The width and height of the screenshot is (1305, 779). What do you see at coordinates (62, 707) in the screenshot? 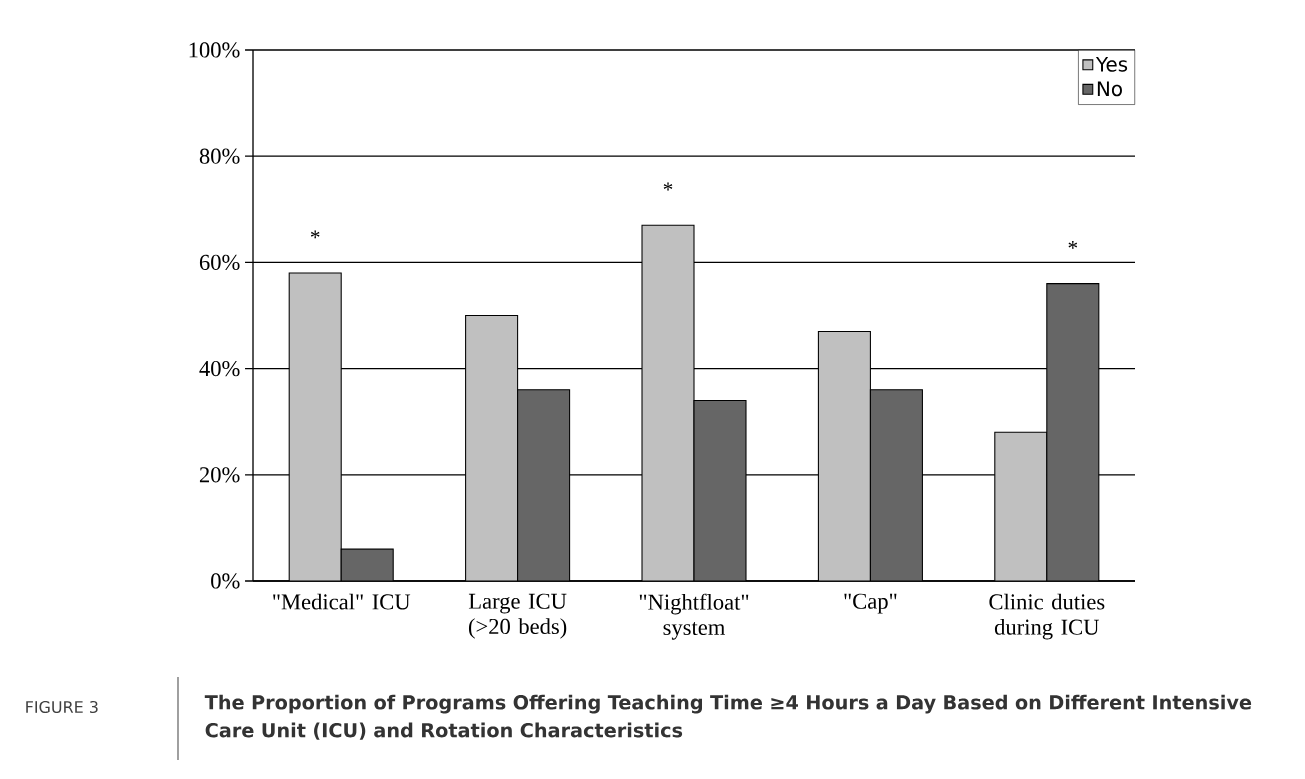
I see `caption: FIGURE 3` at bounding box center [62, 707].